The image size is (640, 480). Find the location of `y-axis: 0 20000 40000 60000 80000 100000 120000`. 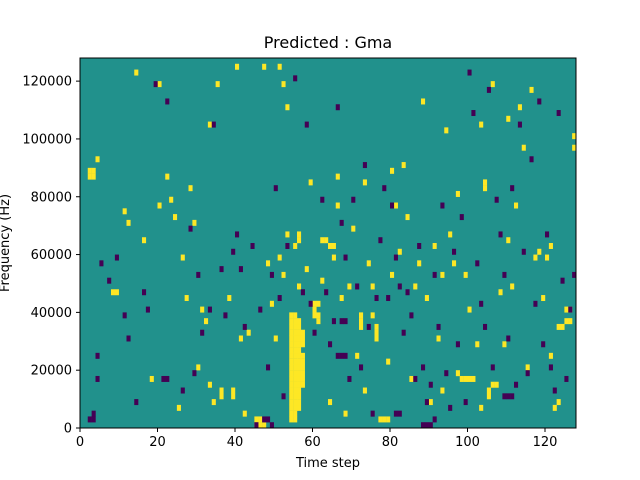

y-axis: 0 20000 40000 60000 80000 100000 120000 is located at coordinates (51, 256).